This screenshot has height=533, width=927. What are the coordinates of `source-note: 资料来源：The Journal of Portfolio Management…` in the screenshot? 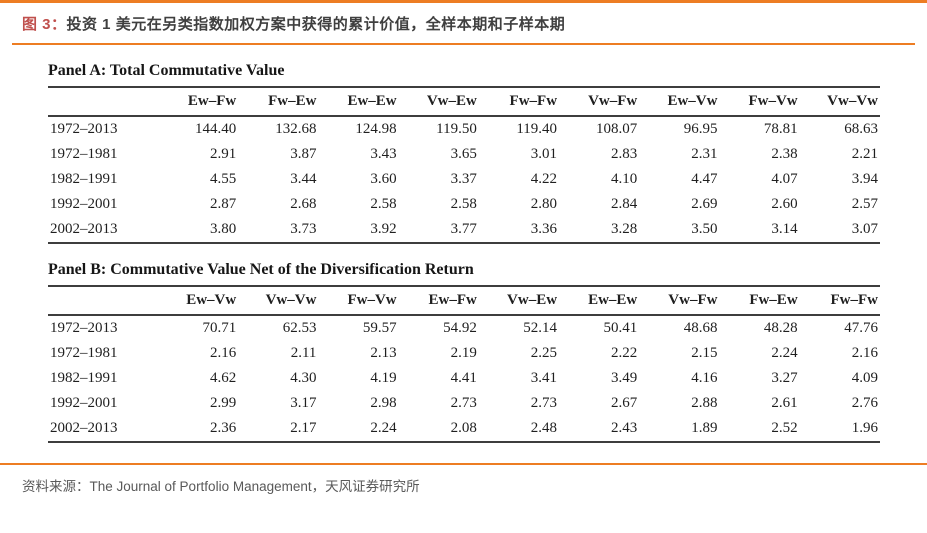 It's located at (221, 486).